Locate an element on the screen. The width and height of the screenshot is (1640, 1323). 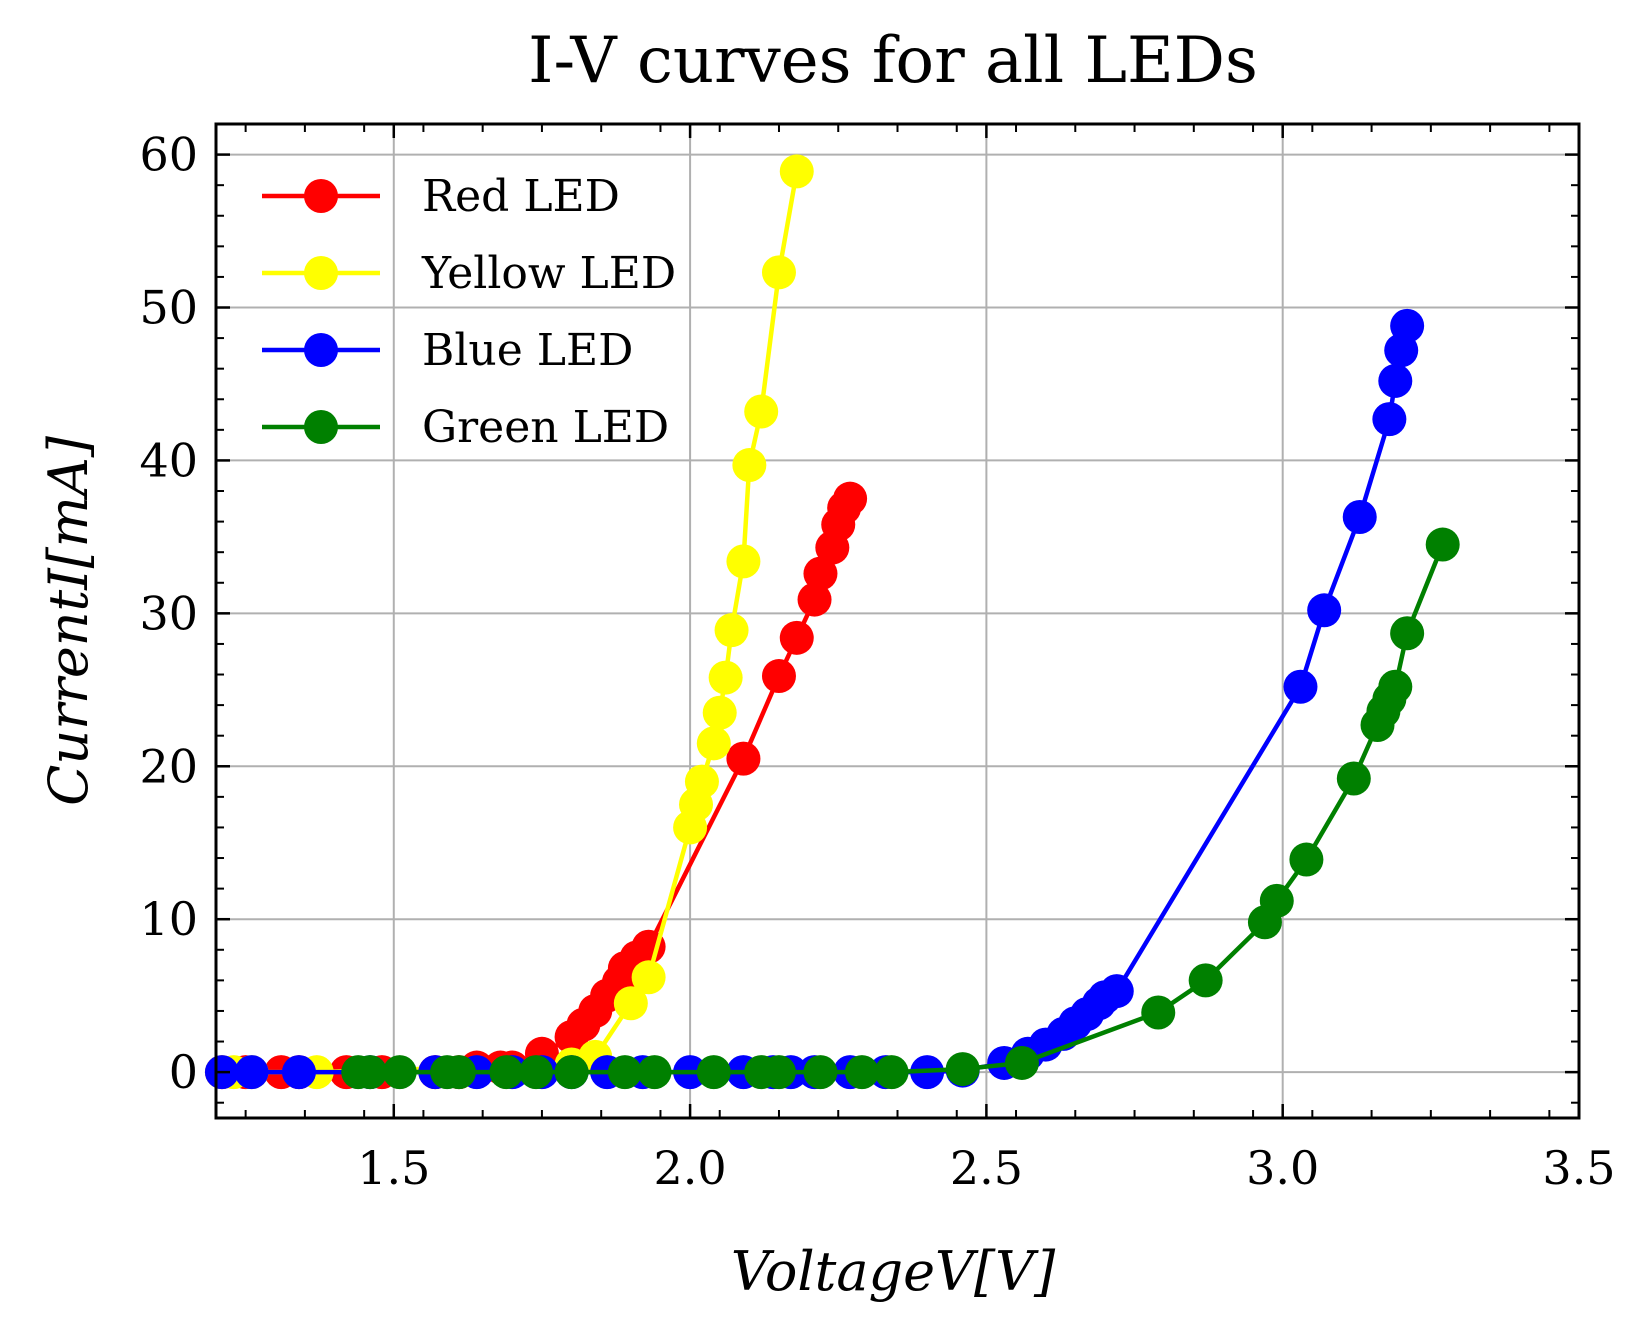
legend-label: Blue LED is located at coordinates (527, 350).